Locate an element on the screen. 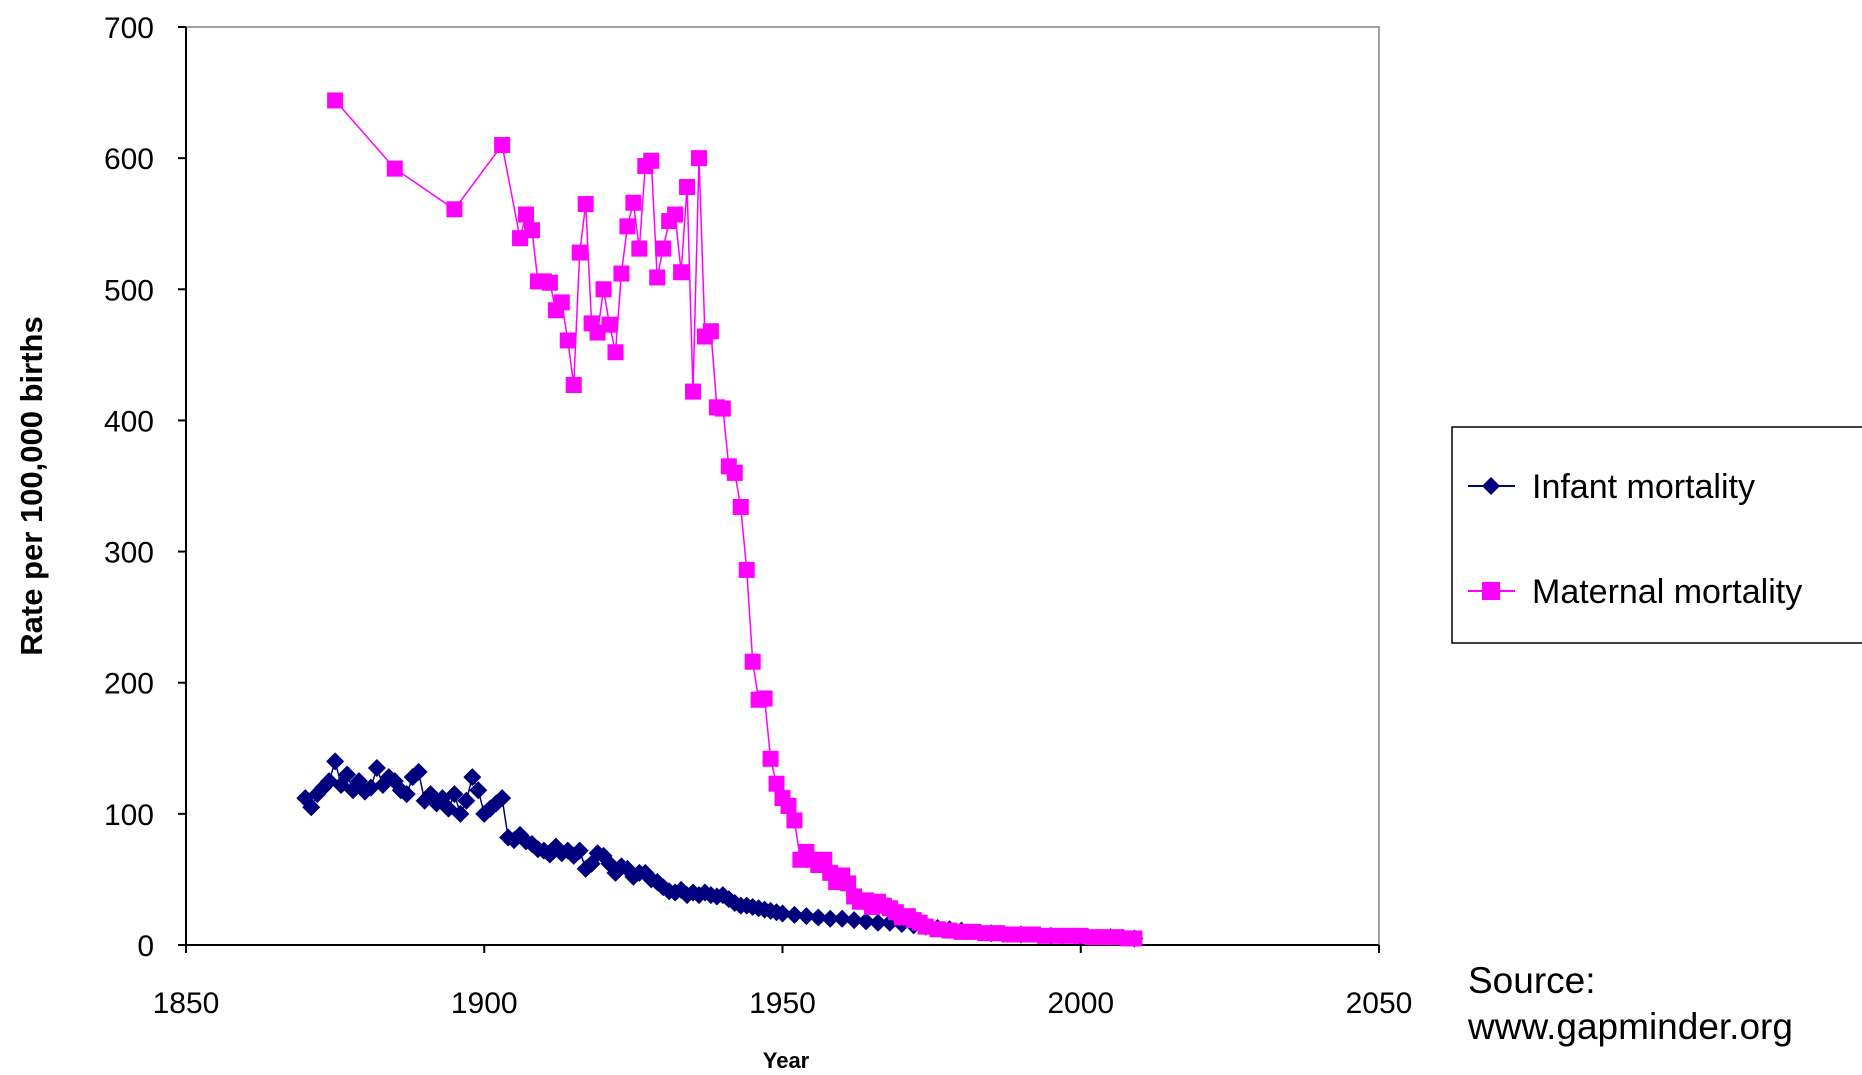 This screenshot has height=1075, width=1862. x-tick-label: 2000 is located at coordinates (1080, 1003).